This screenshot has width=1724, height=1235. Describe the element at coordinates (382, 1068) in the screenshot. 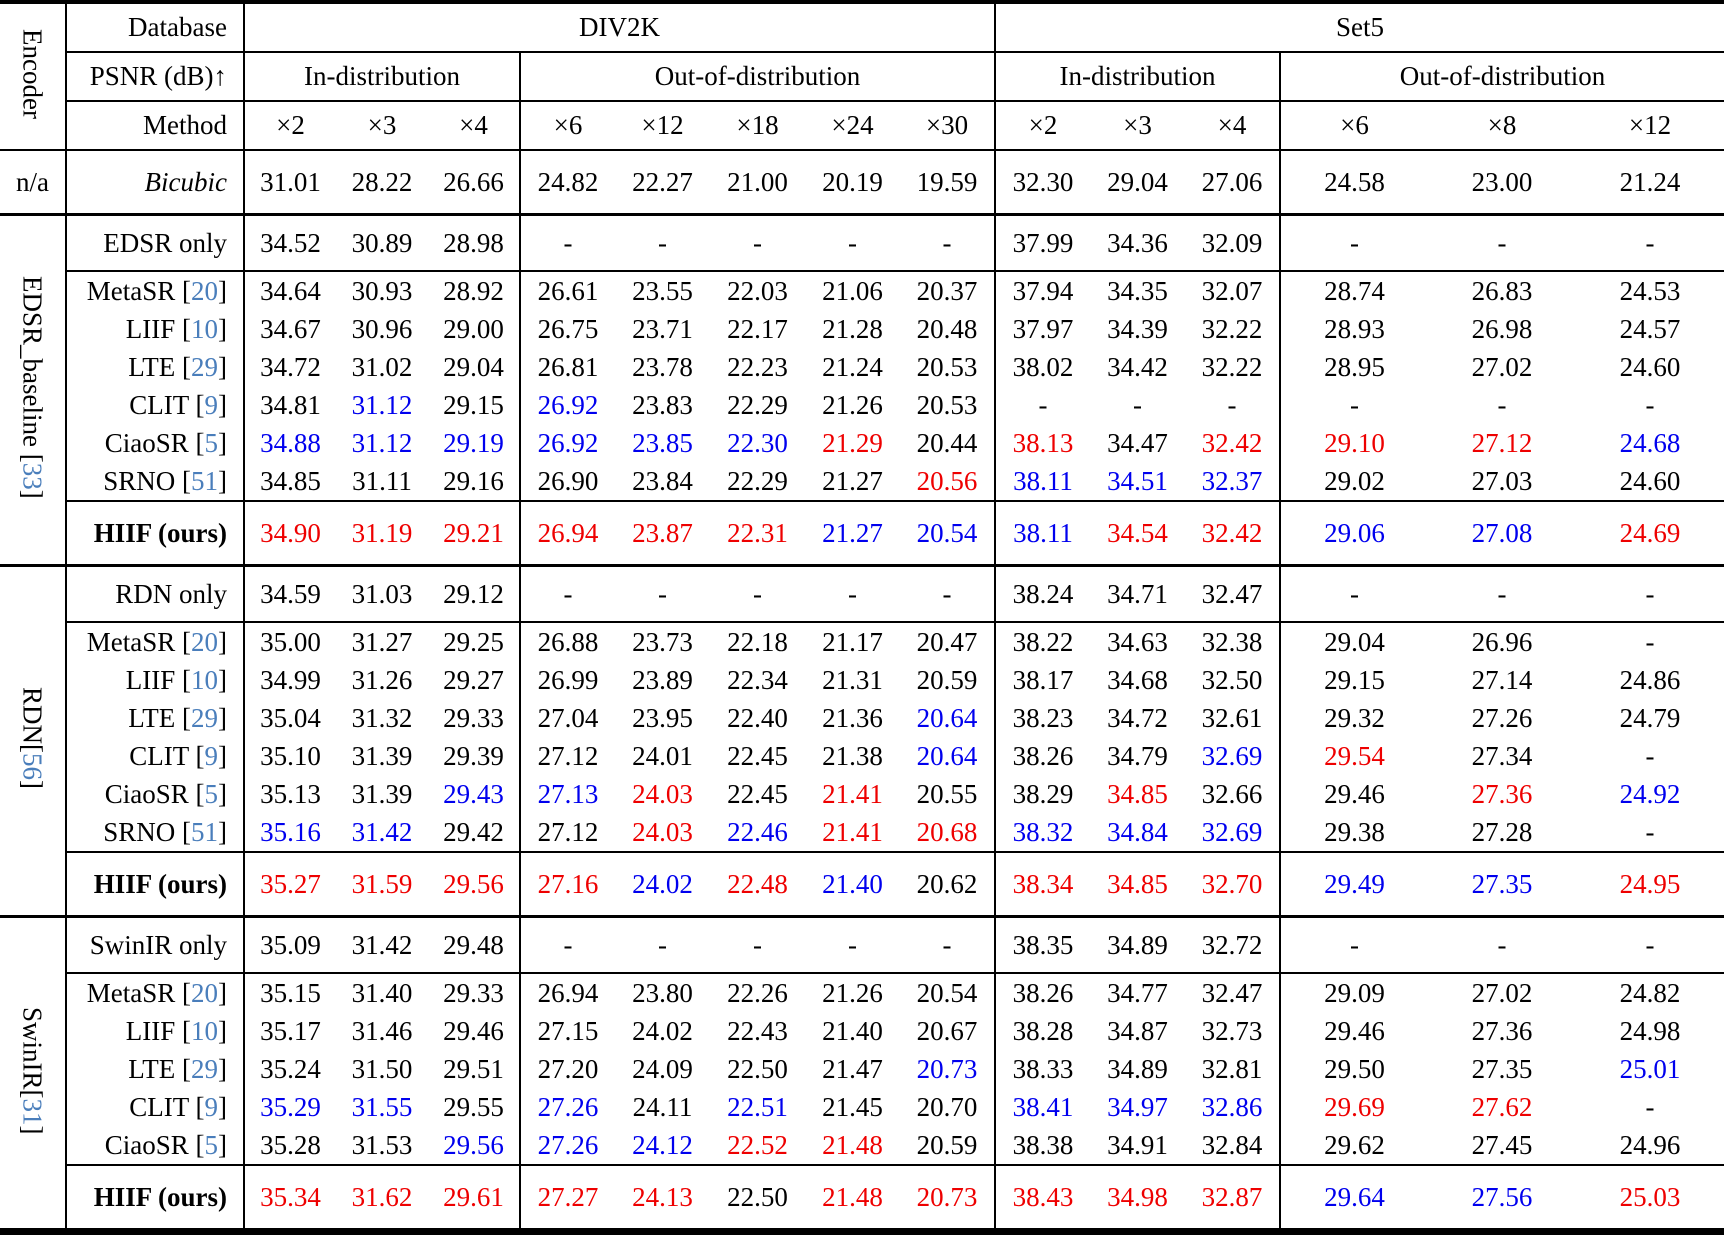

I see `psnr-cell: 31.50` at that location.